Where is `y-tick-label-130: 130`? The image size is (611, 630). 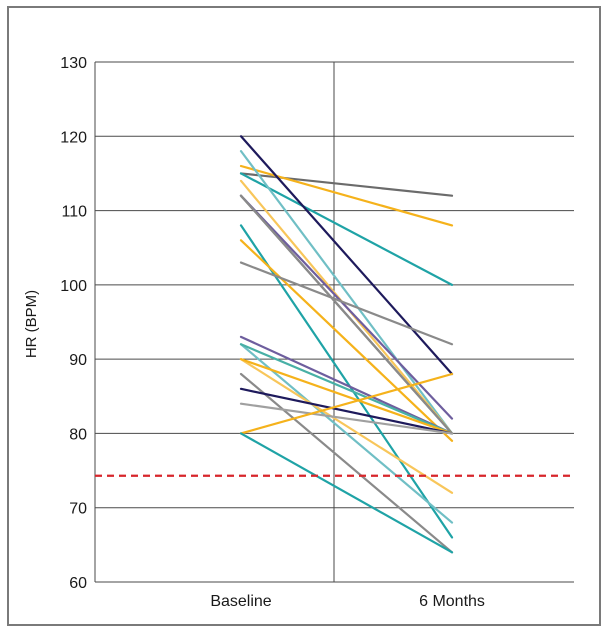 y-tick-label-130: 130 is located at coordinates (73, 63).